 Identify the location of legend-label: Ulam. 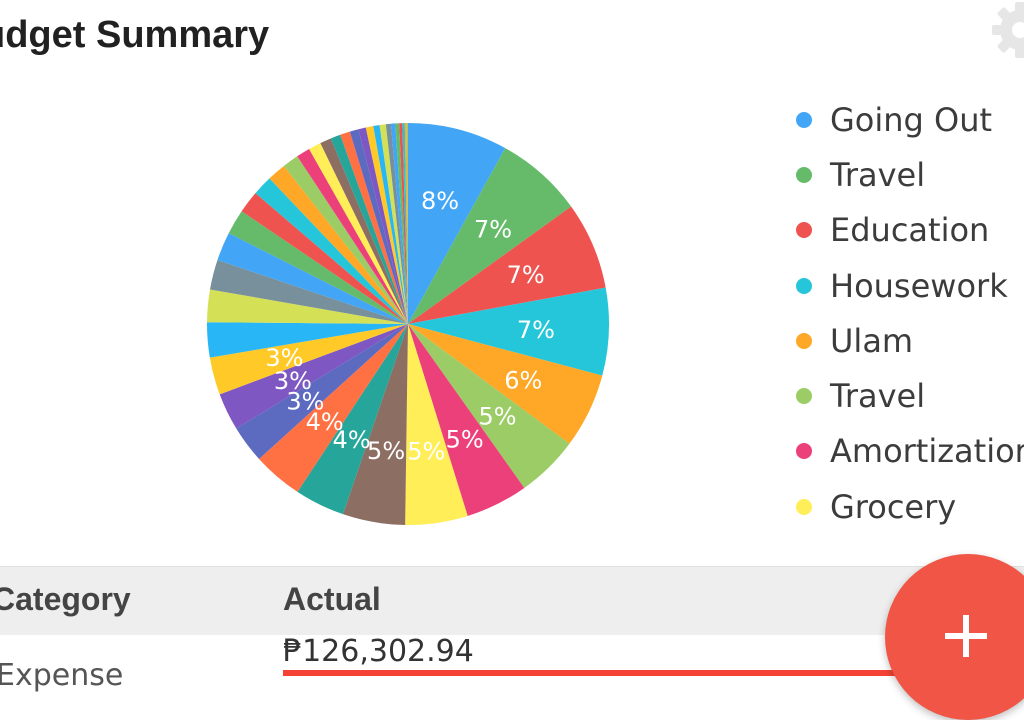
(872, 340).